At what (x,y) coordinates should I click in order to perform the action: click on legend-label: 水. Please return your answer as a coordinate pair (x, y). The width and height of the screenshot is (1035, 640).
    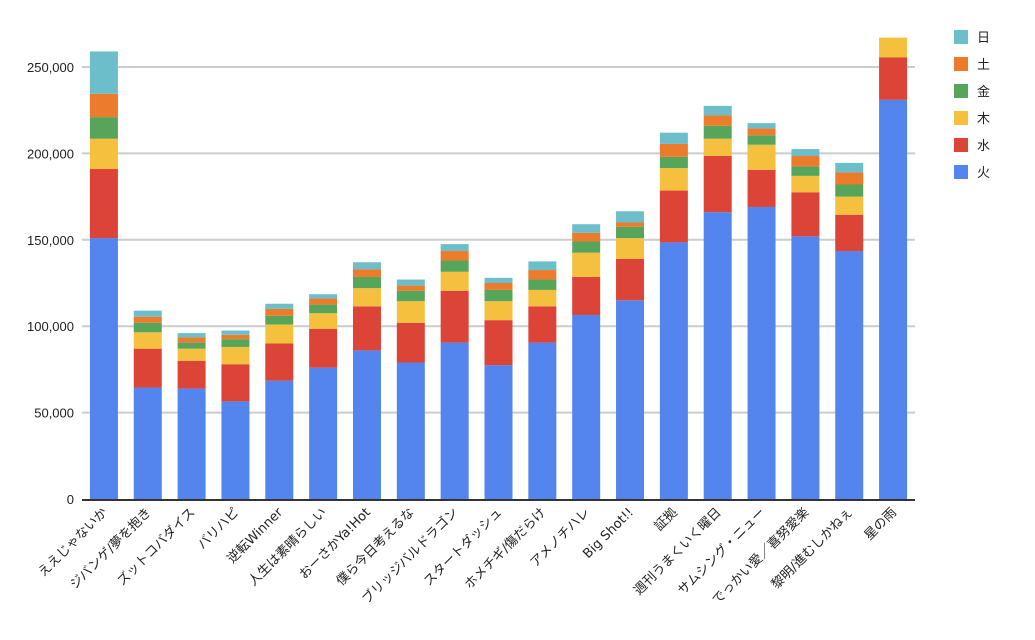
    Looking at the image, I should click on (983, 146).